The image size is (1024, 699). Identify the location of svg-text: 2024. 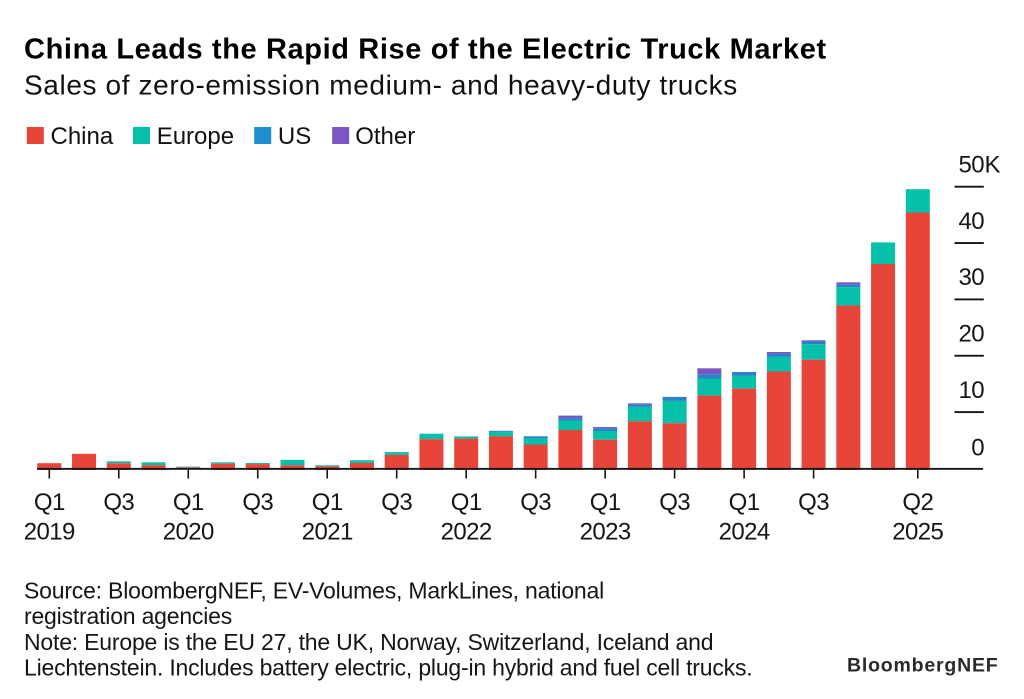
(744, 532).